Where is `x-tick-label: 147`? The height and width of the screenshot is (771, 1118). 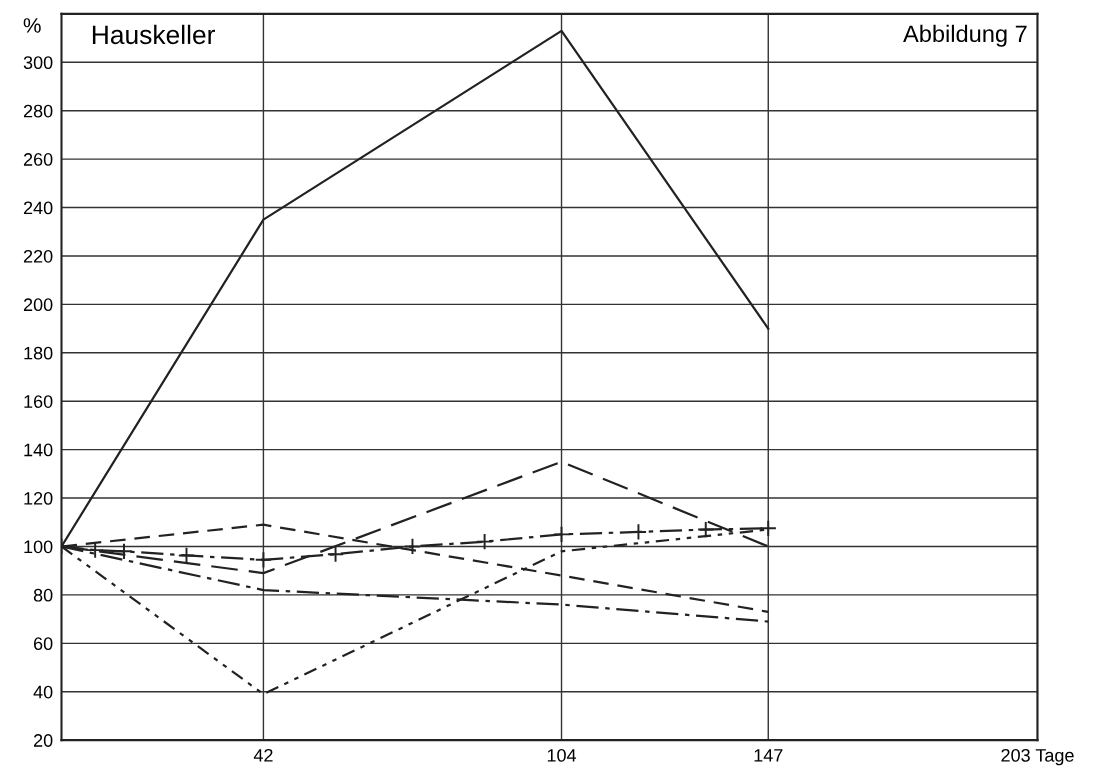 x-tick-label: 147 is located at coordinates (768, 755).